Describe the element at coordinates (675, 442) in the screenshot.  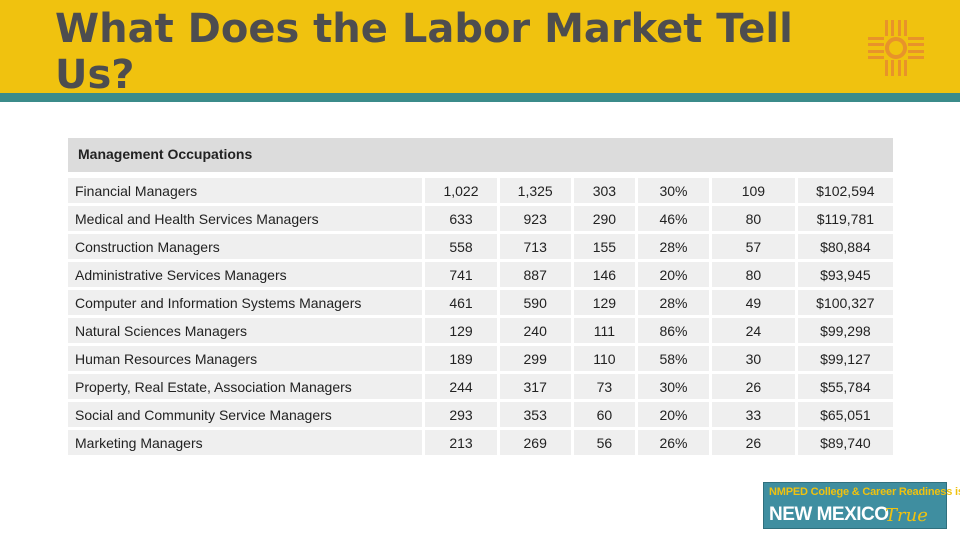
I see `value-cell-4: 26%` at that location.